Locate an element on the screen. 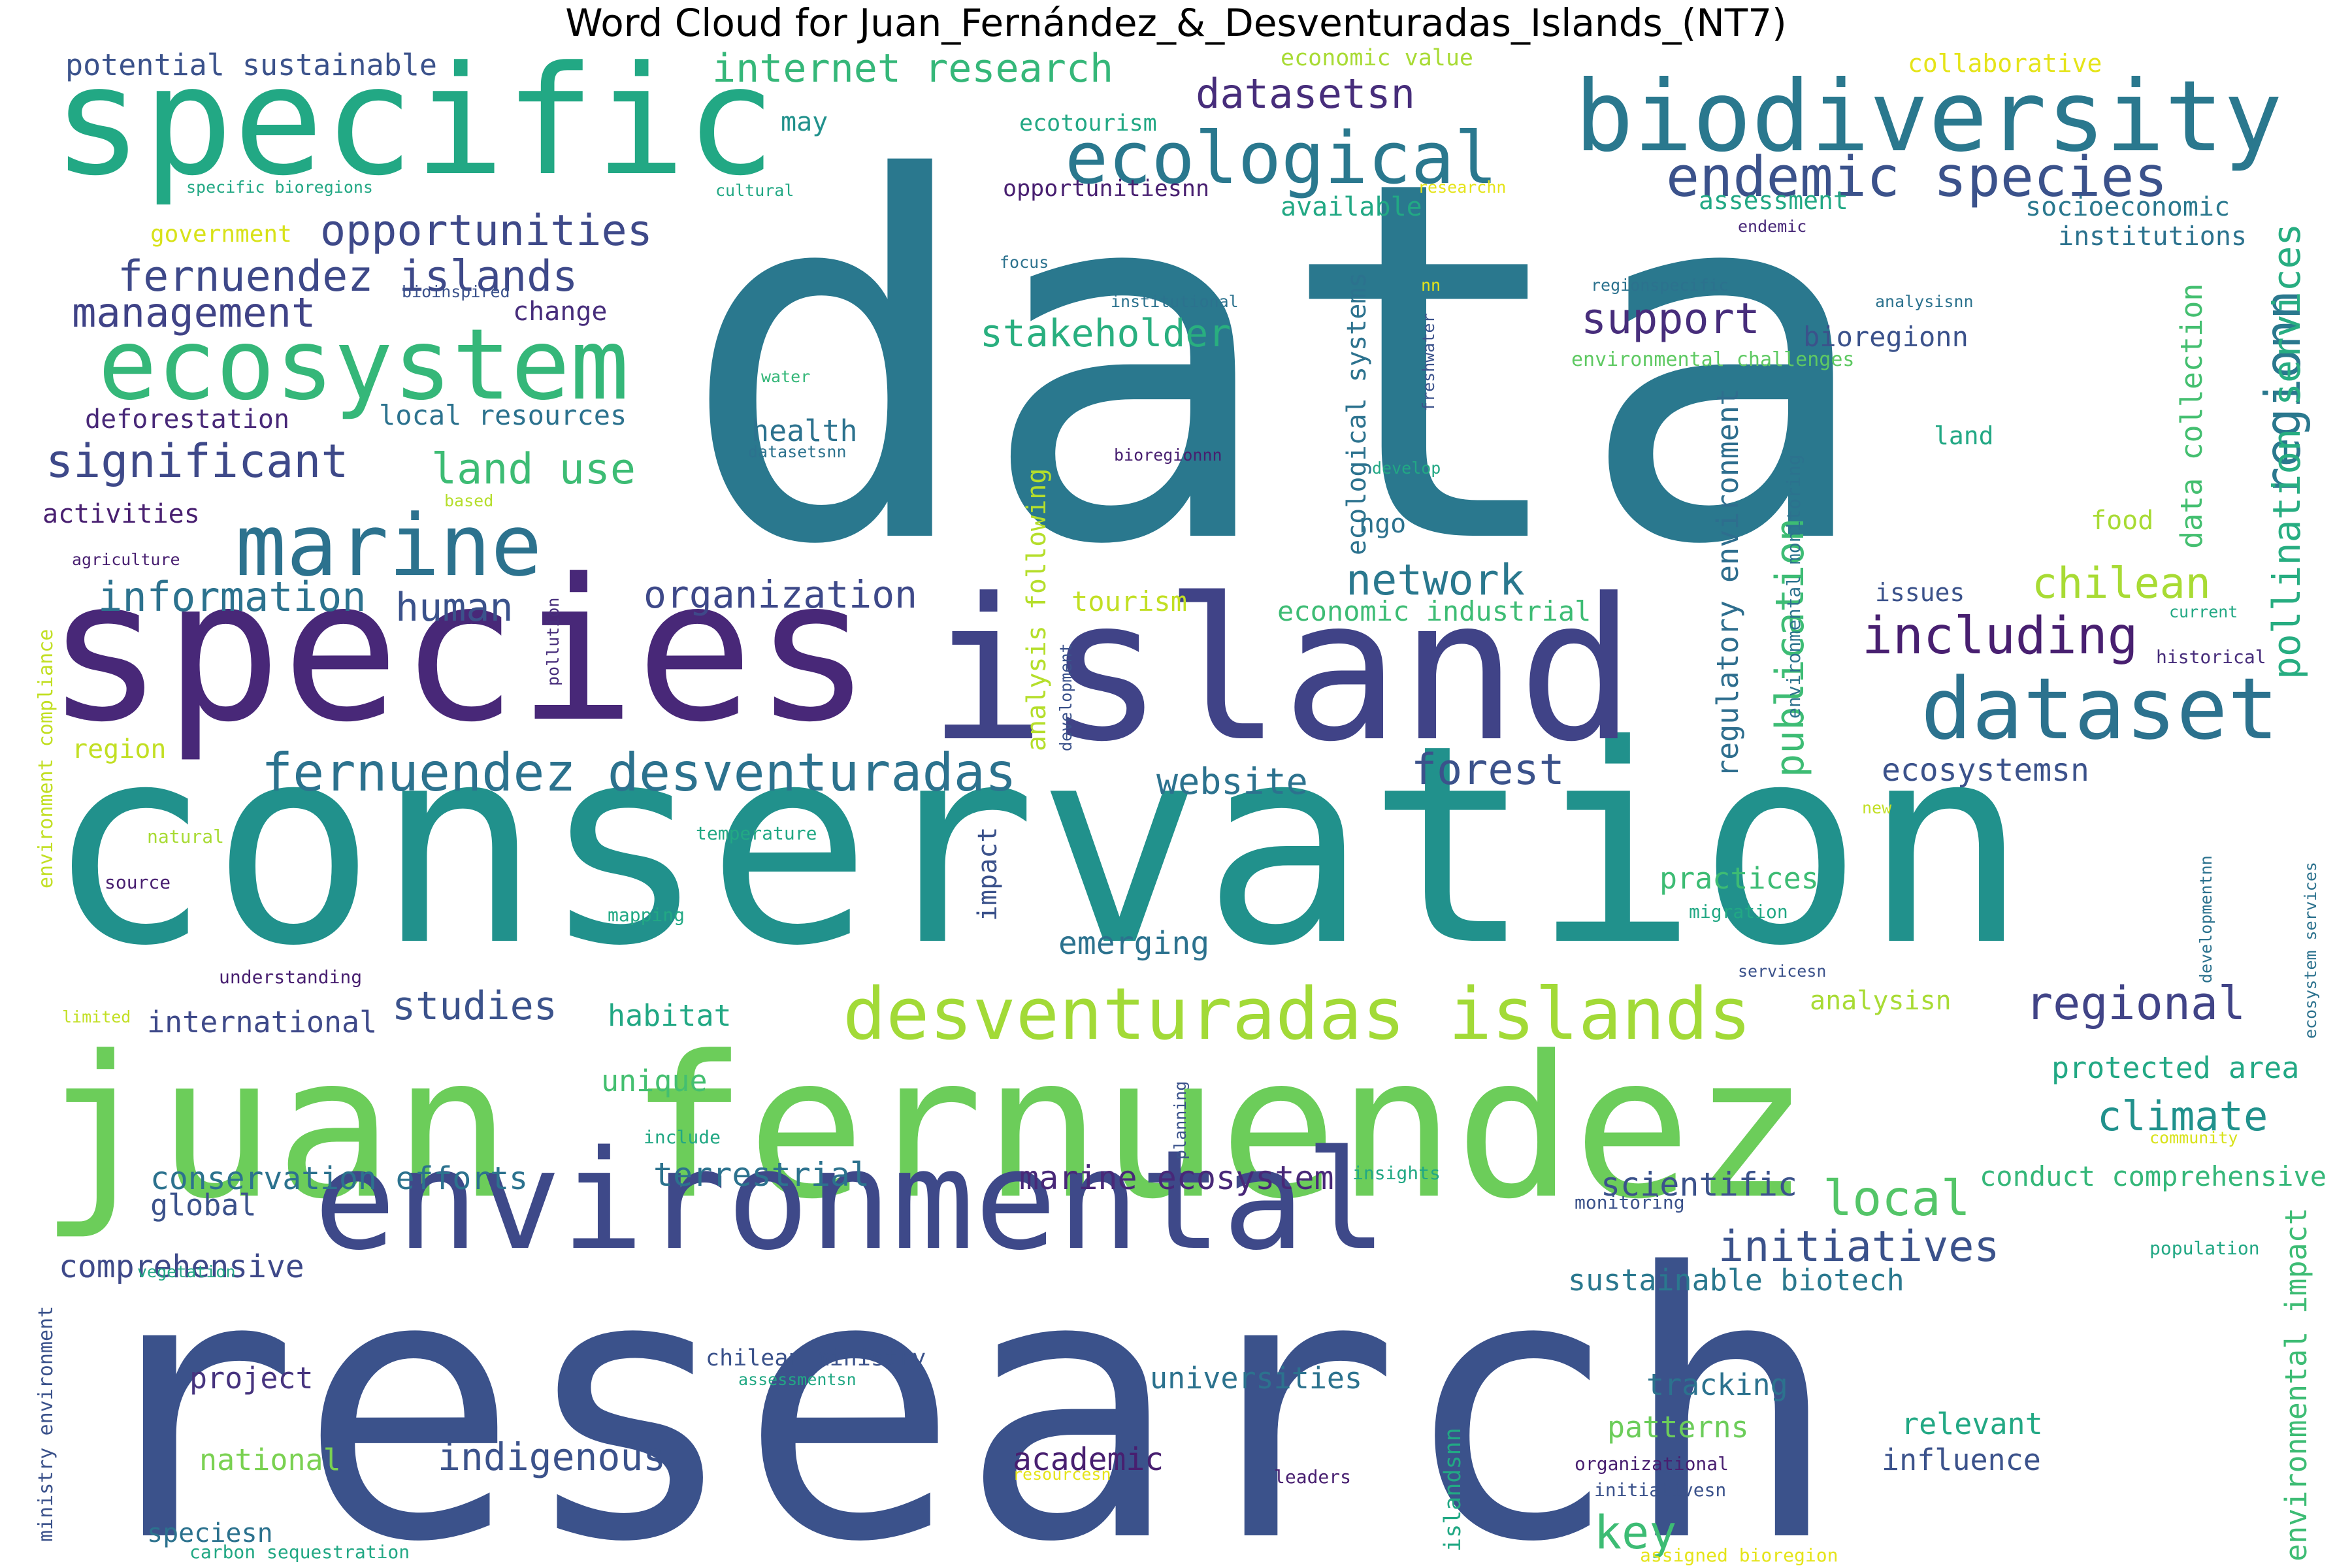 The image size is (2352, 1568). word-comprehensive: comprehensive is located at coordinates (181, 1267).